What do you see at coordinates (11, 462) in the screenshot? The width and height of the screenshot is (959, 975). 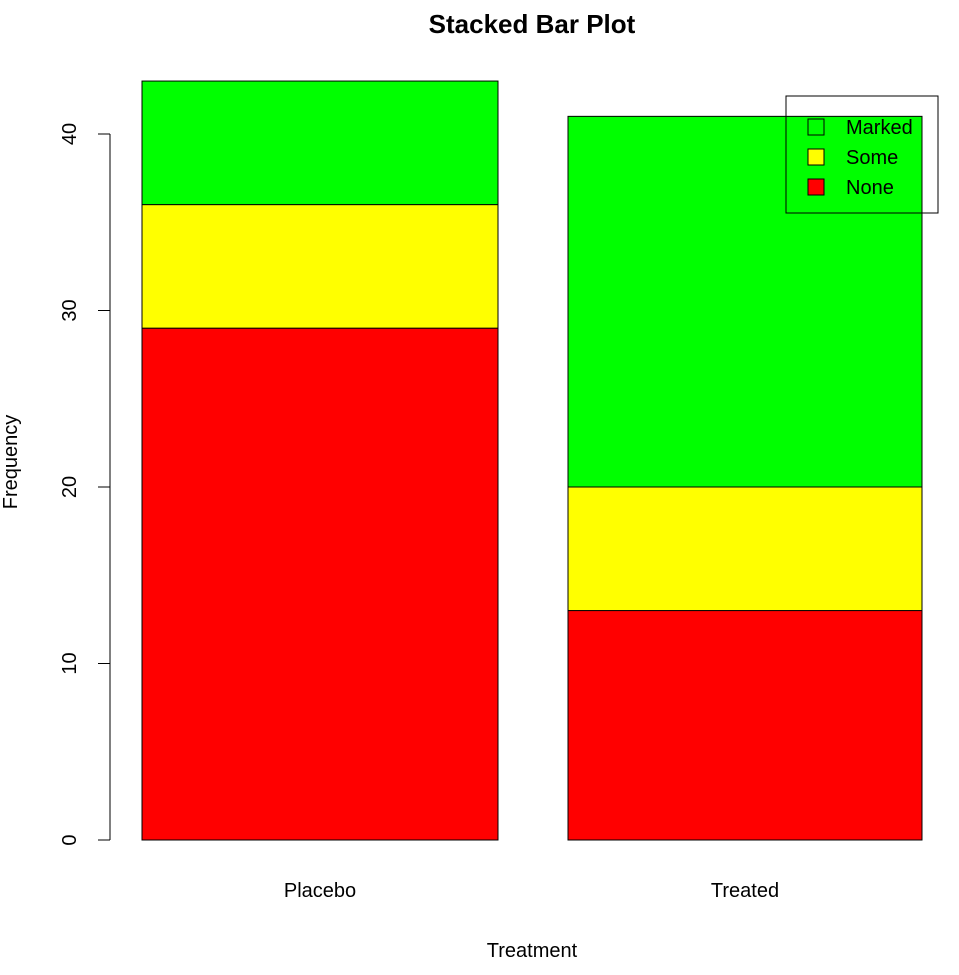 I see `y-axis-label: Frequency` at bounding box center [11, 462].